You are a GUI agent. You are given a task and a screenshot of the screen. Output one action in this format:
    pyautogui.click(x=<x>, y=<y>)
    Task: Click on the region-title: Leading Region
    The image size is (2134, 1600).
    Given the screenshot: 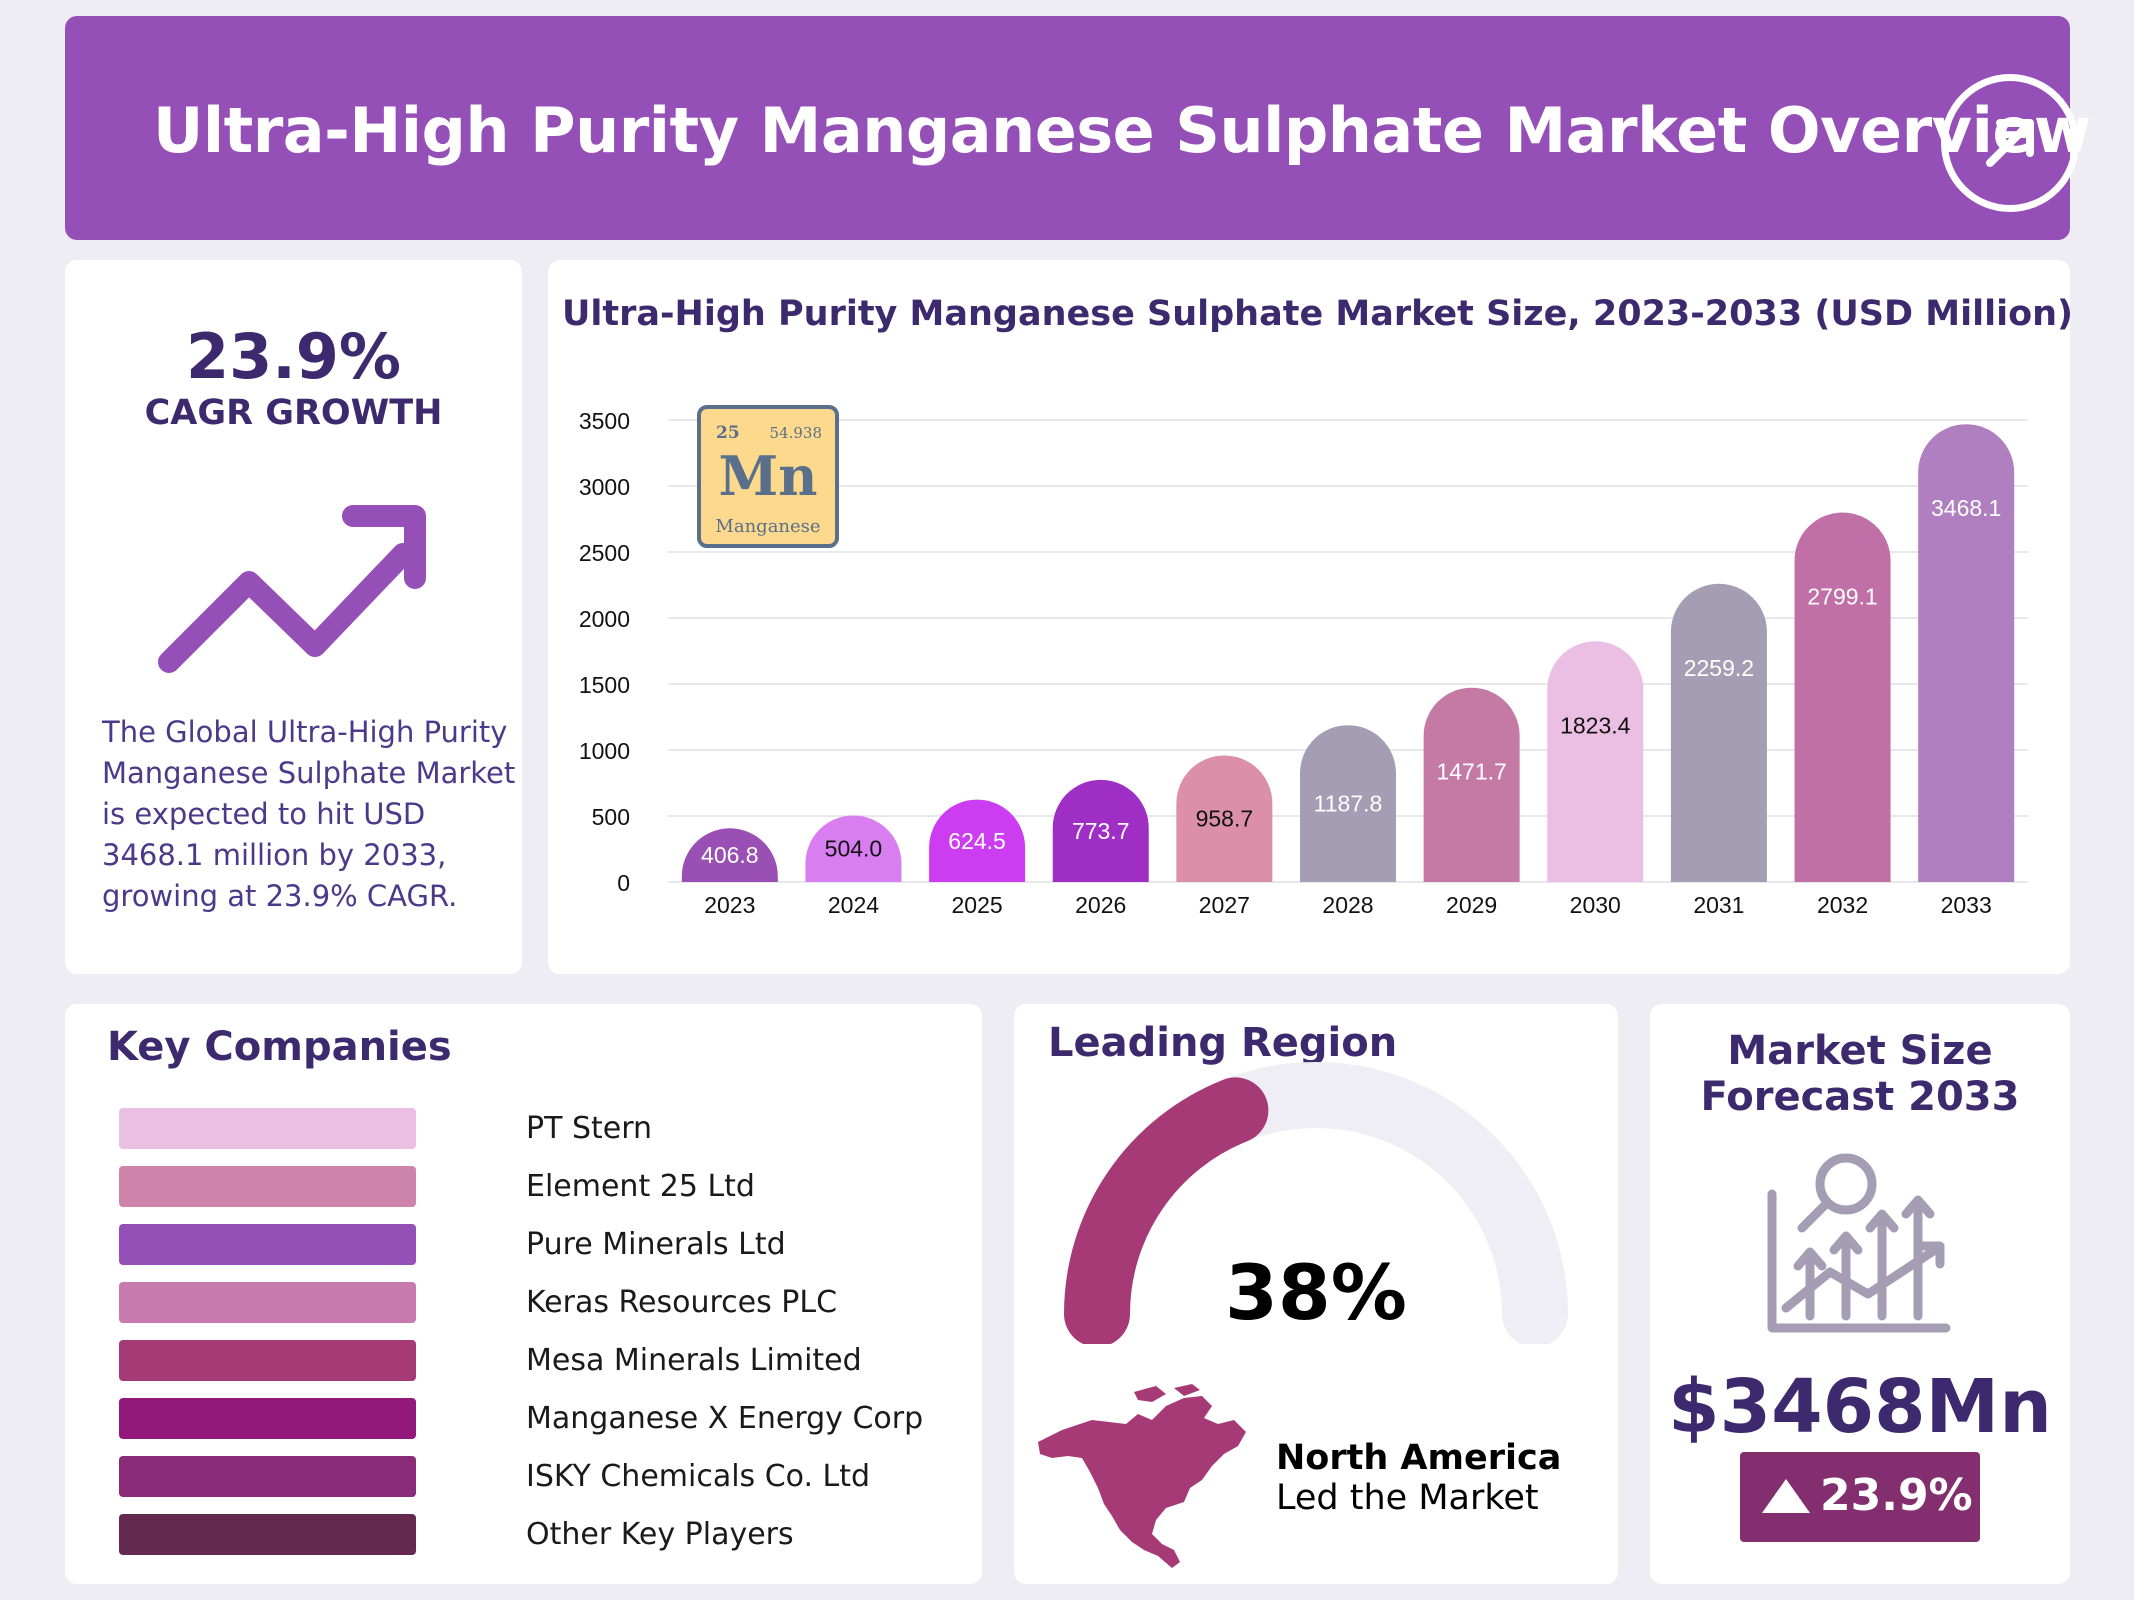 What is the action you would take?
    pyautogui.click(x=1223, y=1043)
    